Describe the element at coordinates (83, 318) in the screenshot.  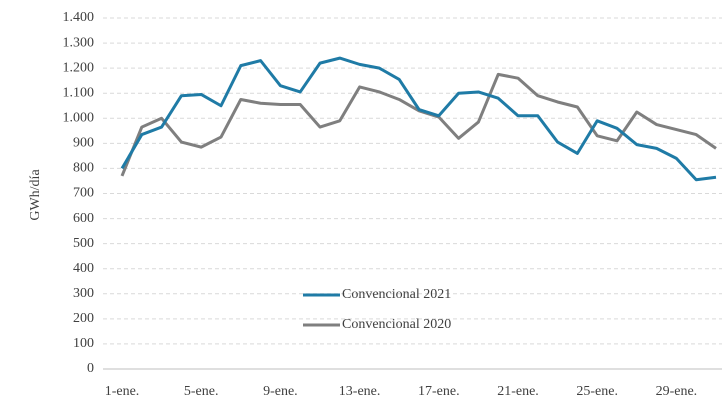
I see `y-tick-label: 200` at that location.